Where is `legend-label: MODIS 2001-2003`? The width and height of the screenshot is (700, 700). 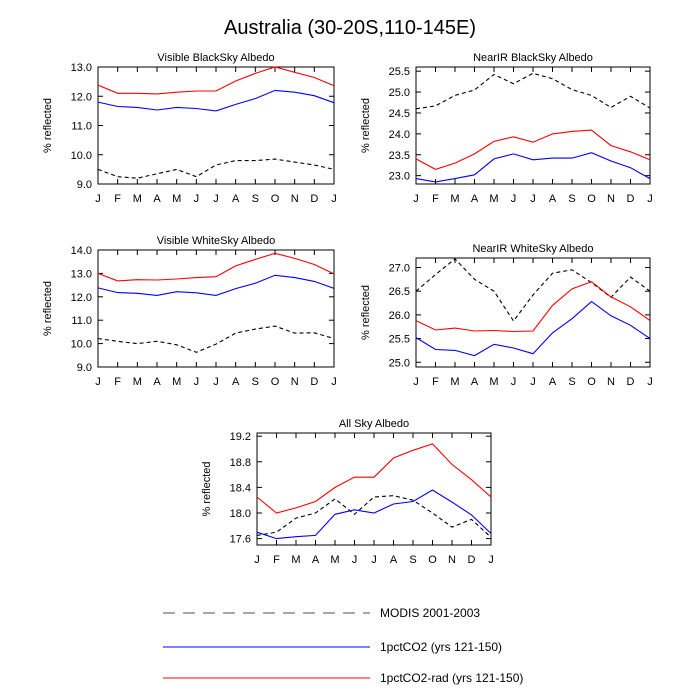 legend-label: MODIS 2001-2003 is located at coordinates (430, 613).